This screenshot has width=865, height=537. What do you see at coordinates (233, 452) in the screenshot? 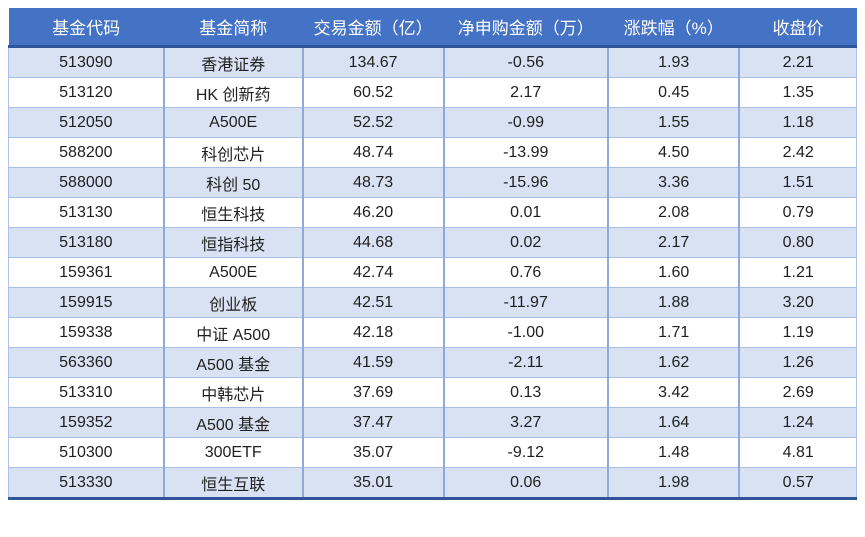
I see `cell-name: 300ETF` at bounding box center [233, 452].